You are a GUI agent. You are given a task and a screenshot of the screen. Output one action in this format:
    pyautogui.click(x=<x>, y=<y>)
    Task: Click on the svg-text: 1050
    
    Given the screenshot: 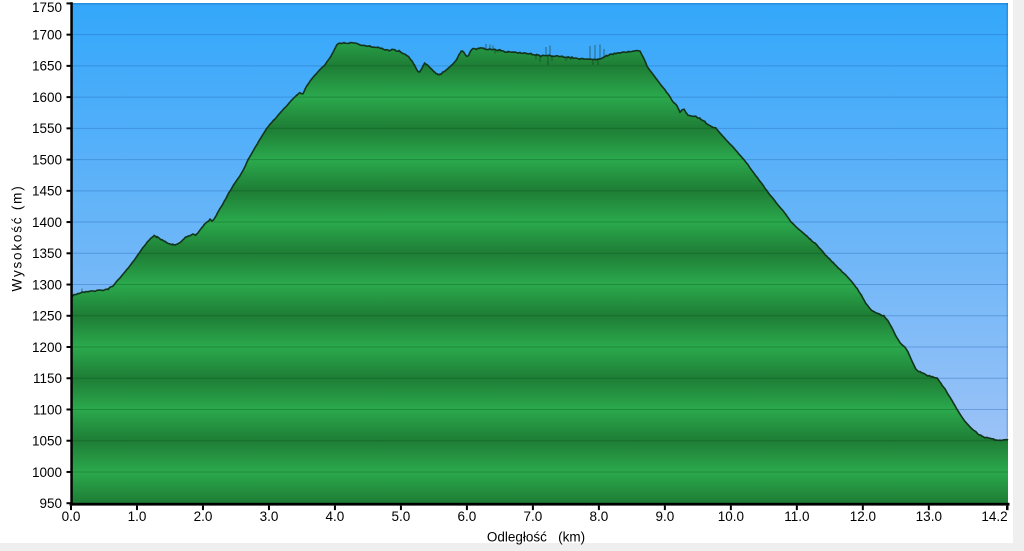 What is the action you would take?
    pyautogui.click(x=47, y=441)
    